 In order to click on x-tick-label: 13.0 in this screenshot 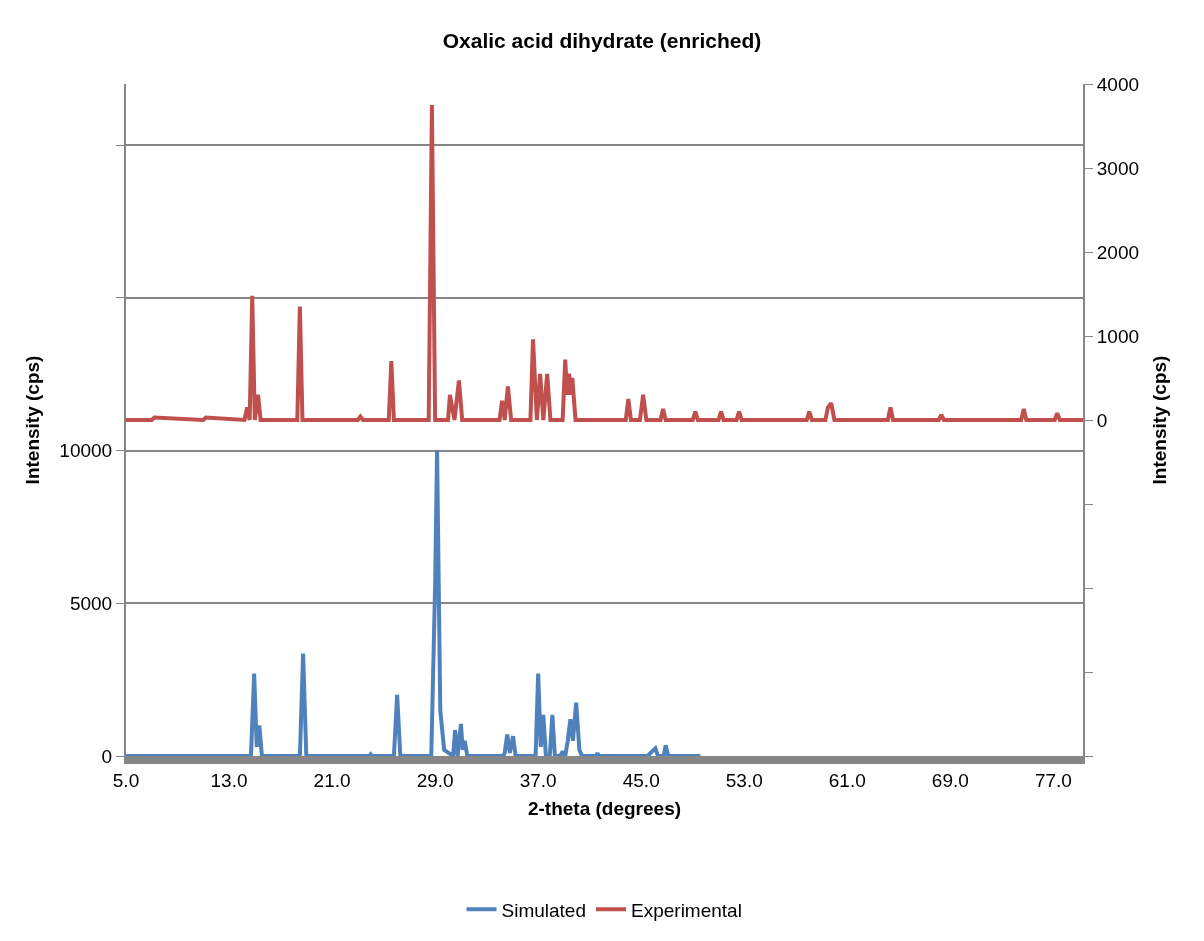, I will do `click(229, 780)`.